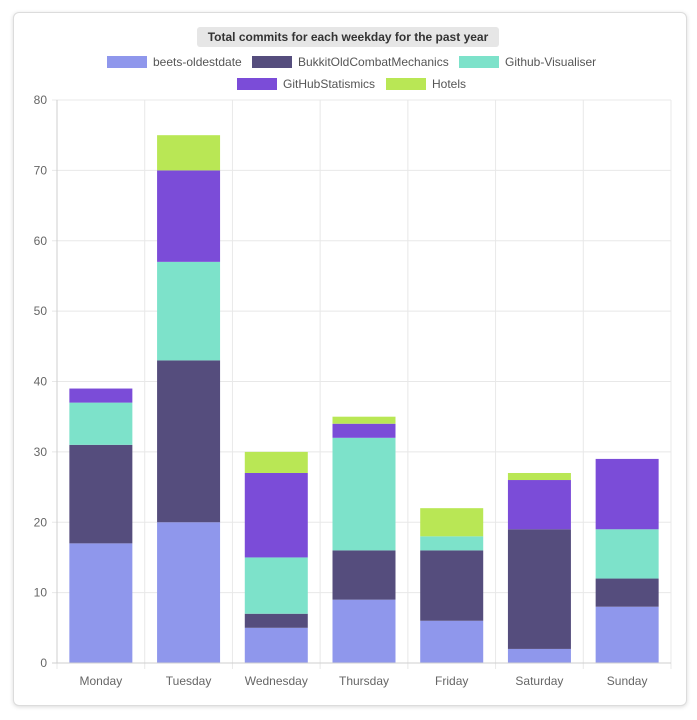 Image resolution: width=697 pixels, height=720 pixels. I want to click on legend-item-beets-oldestdate: beets-oldestdate, so click(174, 62).